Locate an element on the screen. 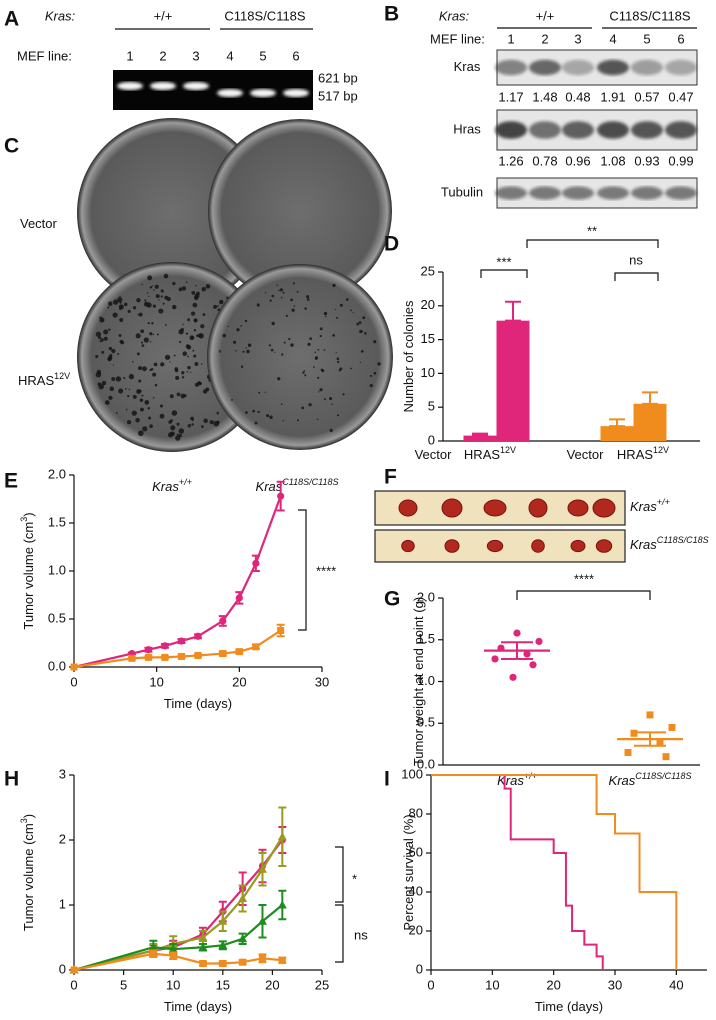 Image resolution: width=716 pixels, height=1020 pixels. annotation: *** is located at coordinates (503, 261).